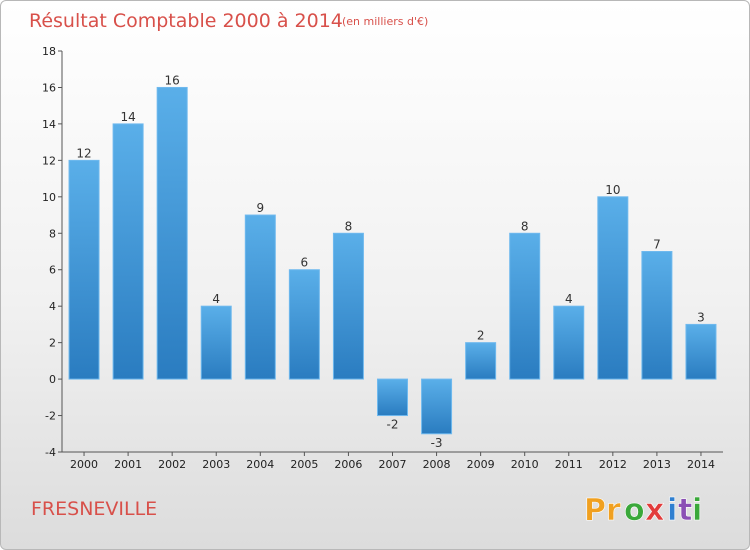 This screenshot has width=750, height=550. What do you see at coordinates (186, 21) in the screenshot?
I see `chart-title: Résultat Comptable 2000 à 2014` at bounding box center [186, 21].